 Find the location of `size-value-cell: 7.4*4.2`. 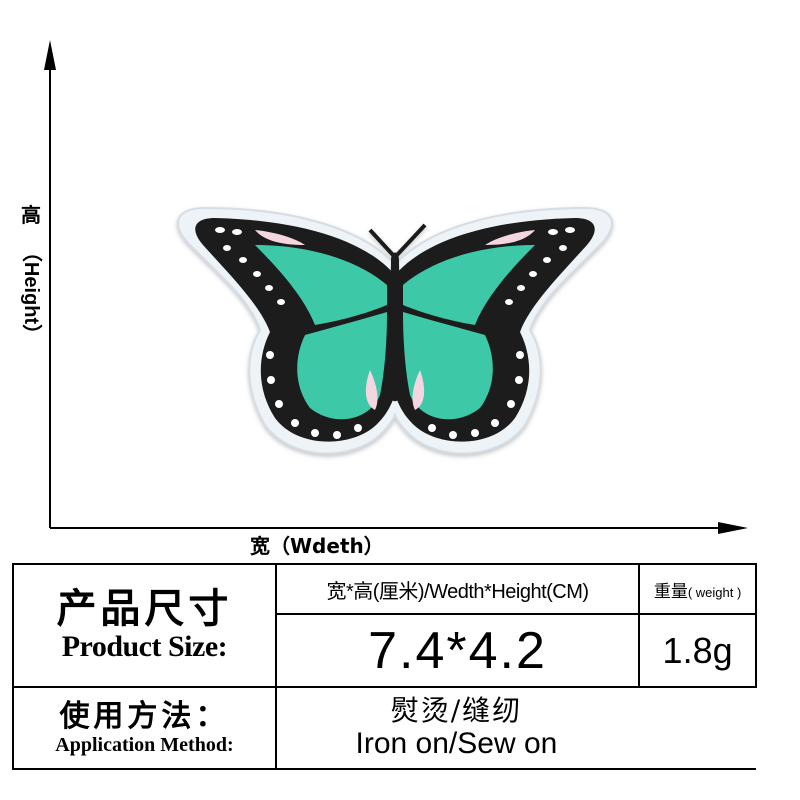

size-value-cell: 7.4*4.2 is located at coordinates (457, 650).